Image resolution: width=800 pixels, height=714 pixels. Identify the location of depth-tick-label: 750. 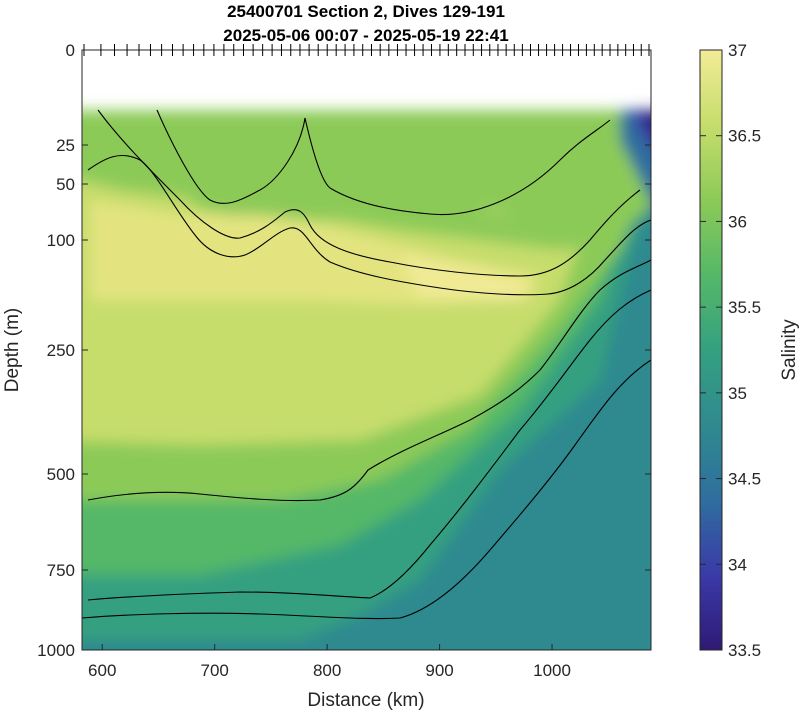
(61, 570).